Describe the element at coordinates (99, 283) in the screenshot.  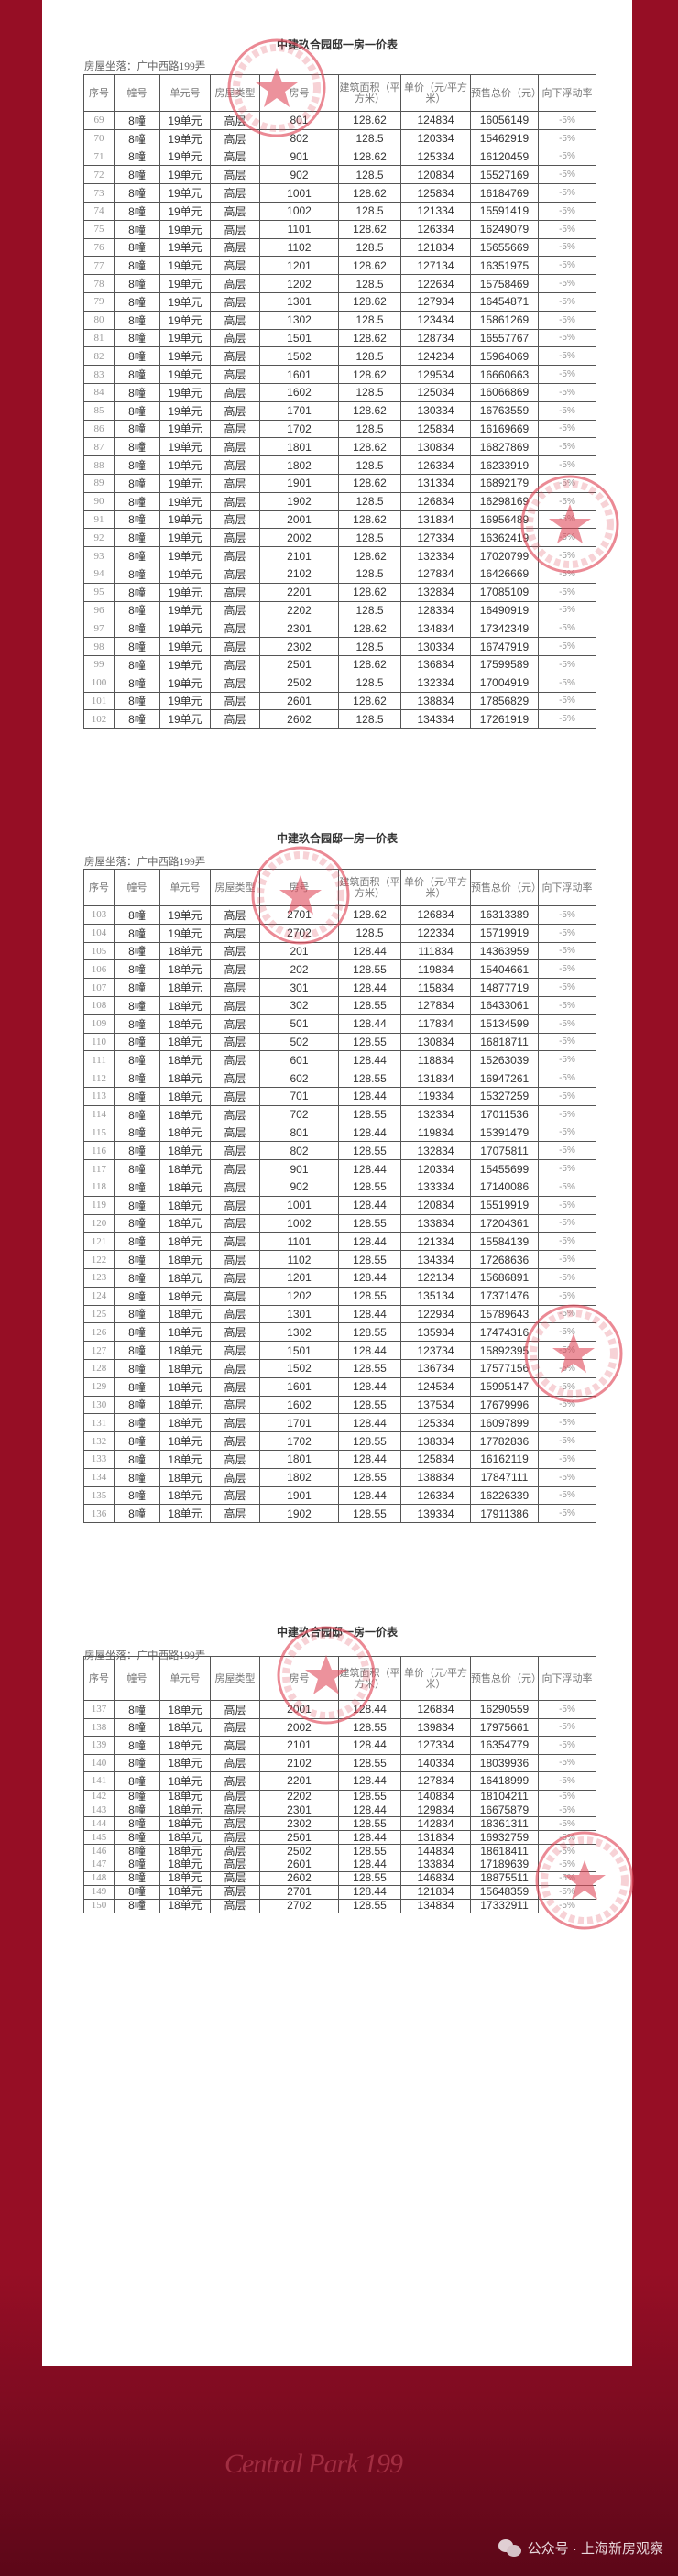
I see `row-number-cell: 78` at that location.